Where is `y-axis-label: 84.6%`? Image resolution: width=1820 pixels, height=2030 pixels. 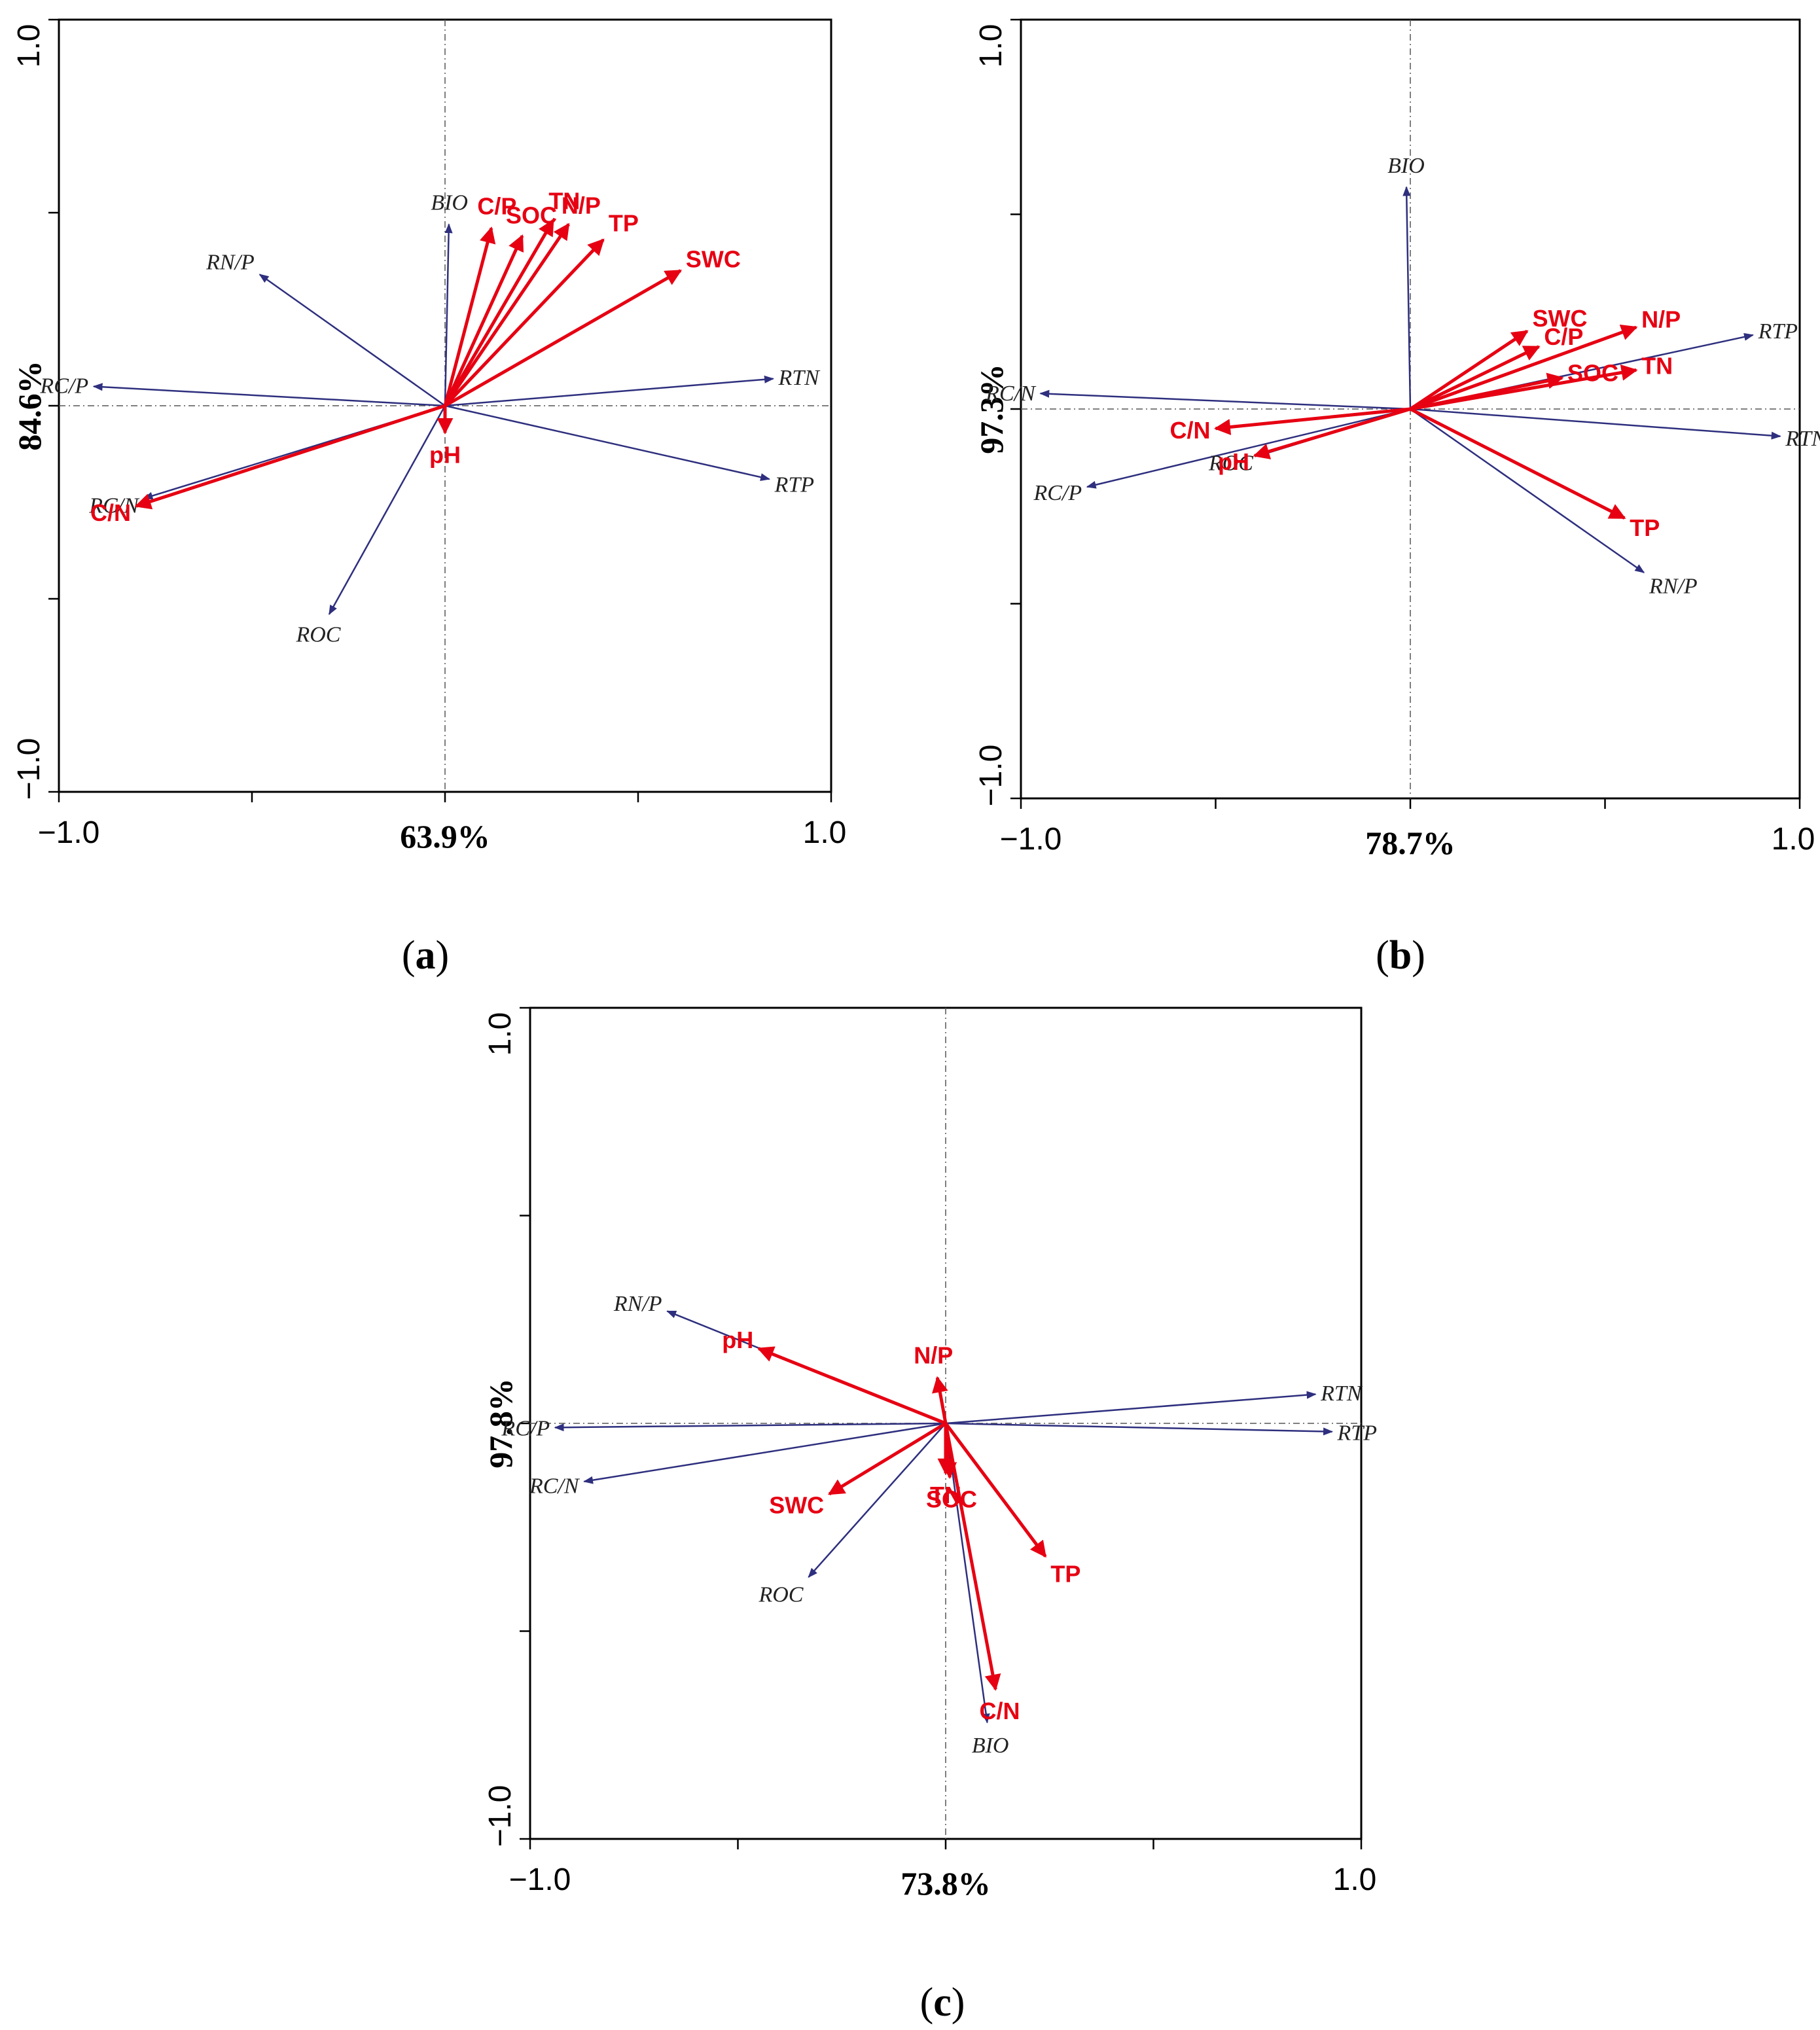
y-axis-label: 84.6% is located at coordinates (29, 406).